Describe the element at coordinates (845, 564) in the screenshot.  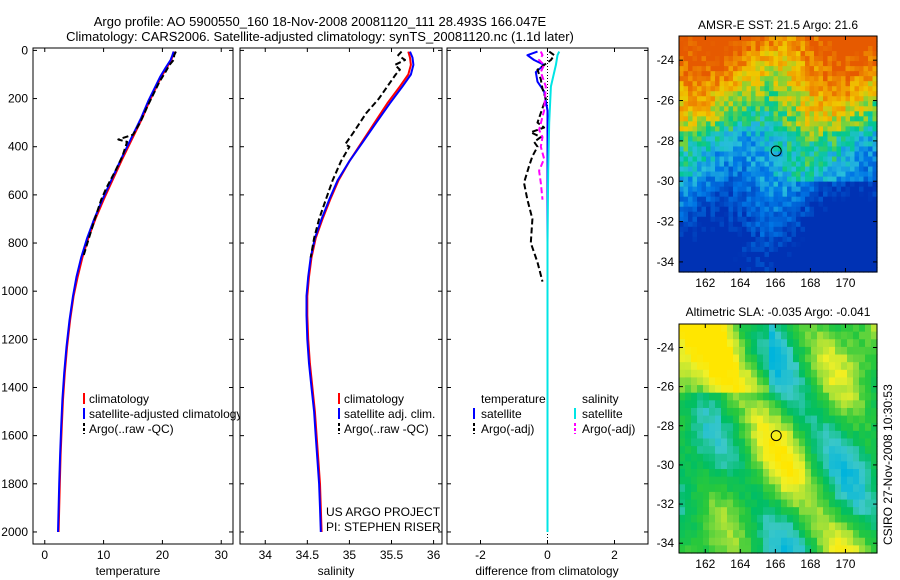
I see `x-tick-label: 170` at that location.